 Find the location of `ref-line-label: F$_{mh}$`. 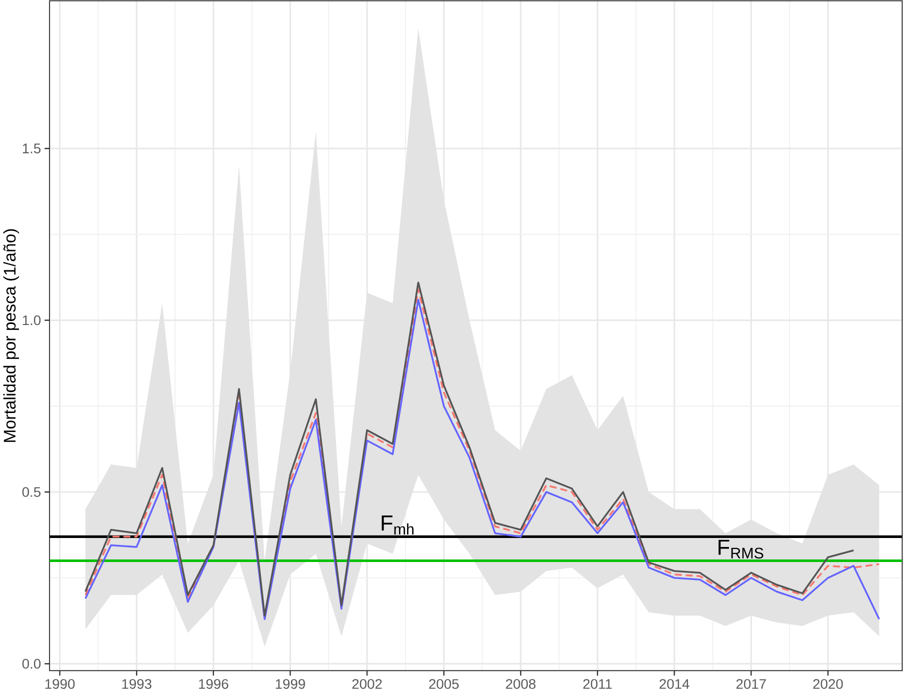

ref-line-label: F$_{mh}$ is located at coordinates (398, 524).